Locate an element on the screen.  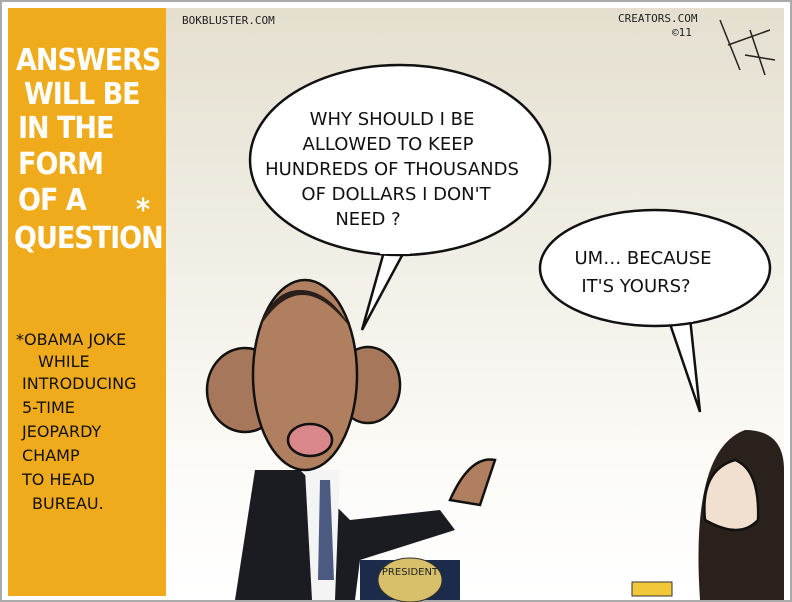
signature-scribble is located at coordinates (747, 47).